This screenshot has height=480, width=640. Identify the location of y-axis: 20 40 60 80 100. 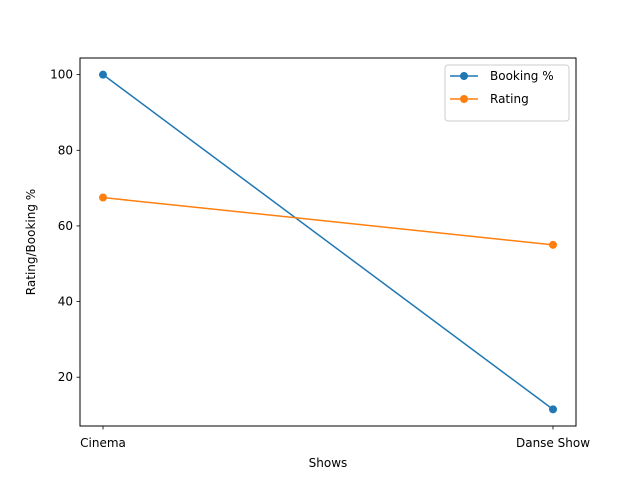
(65, 226).